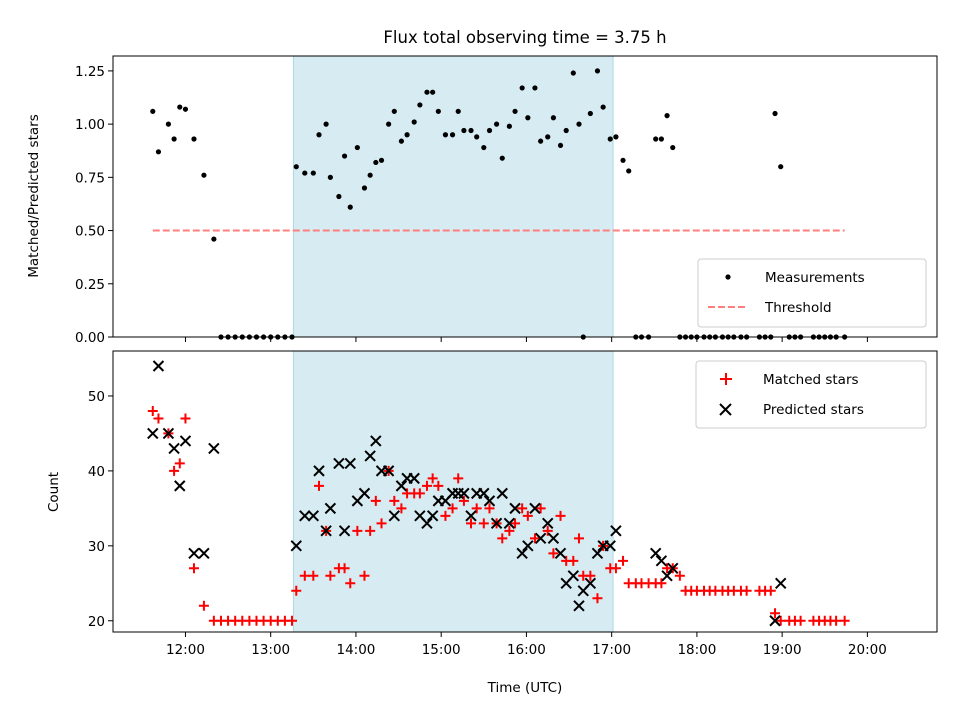  I want to click on bottom-legend-box, so click(811, 394).